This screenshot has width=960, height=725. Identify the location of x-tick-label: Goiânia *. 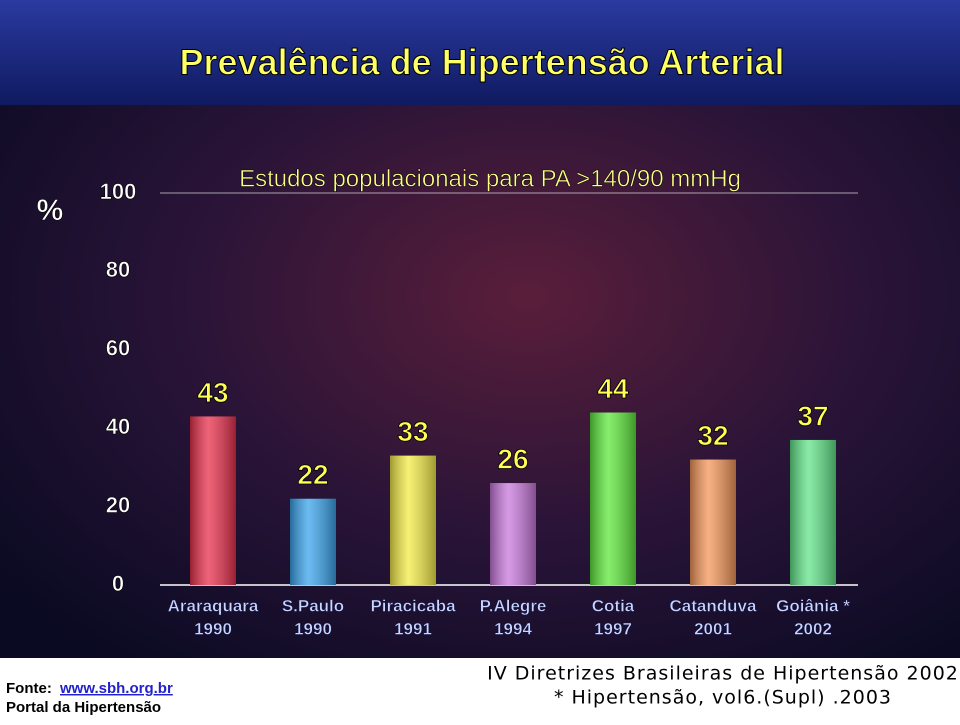
(813, 605).